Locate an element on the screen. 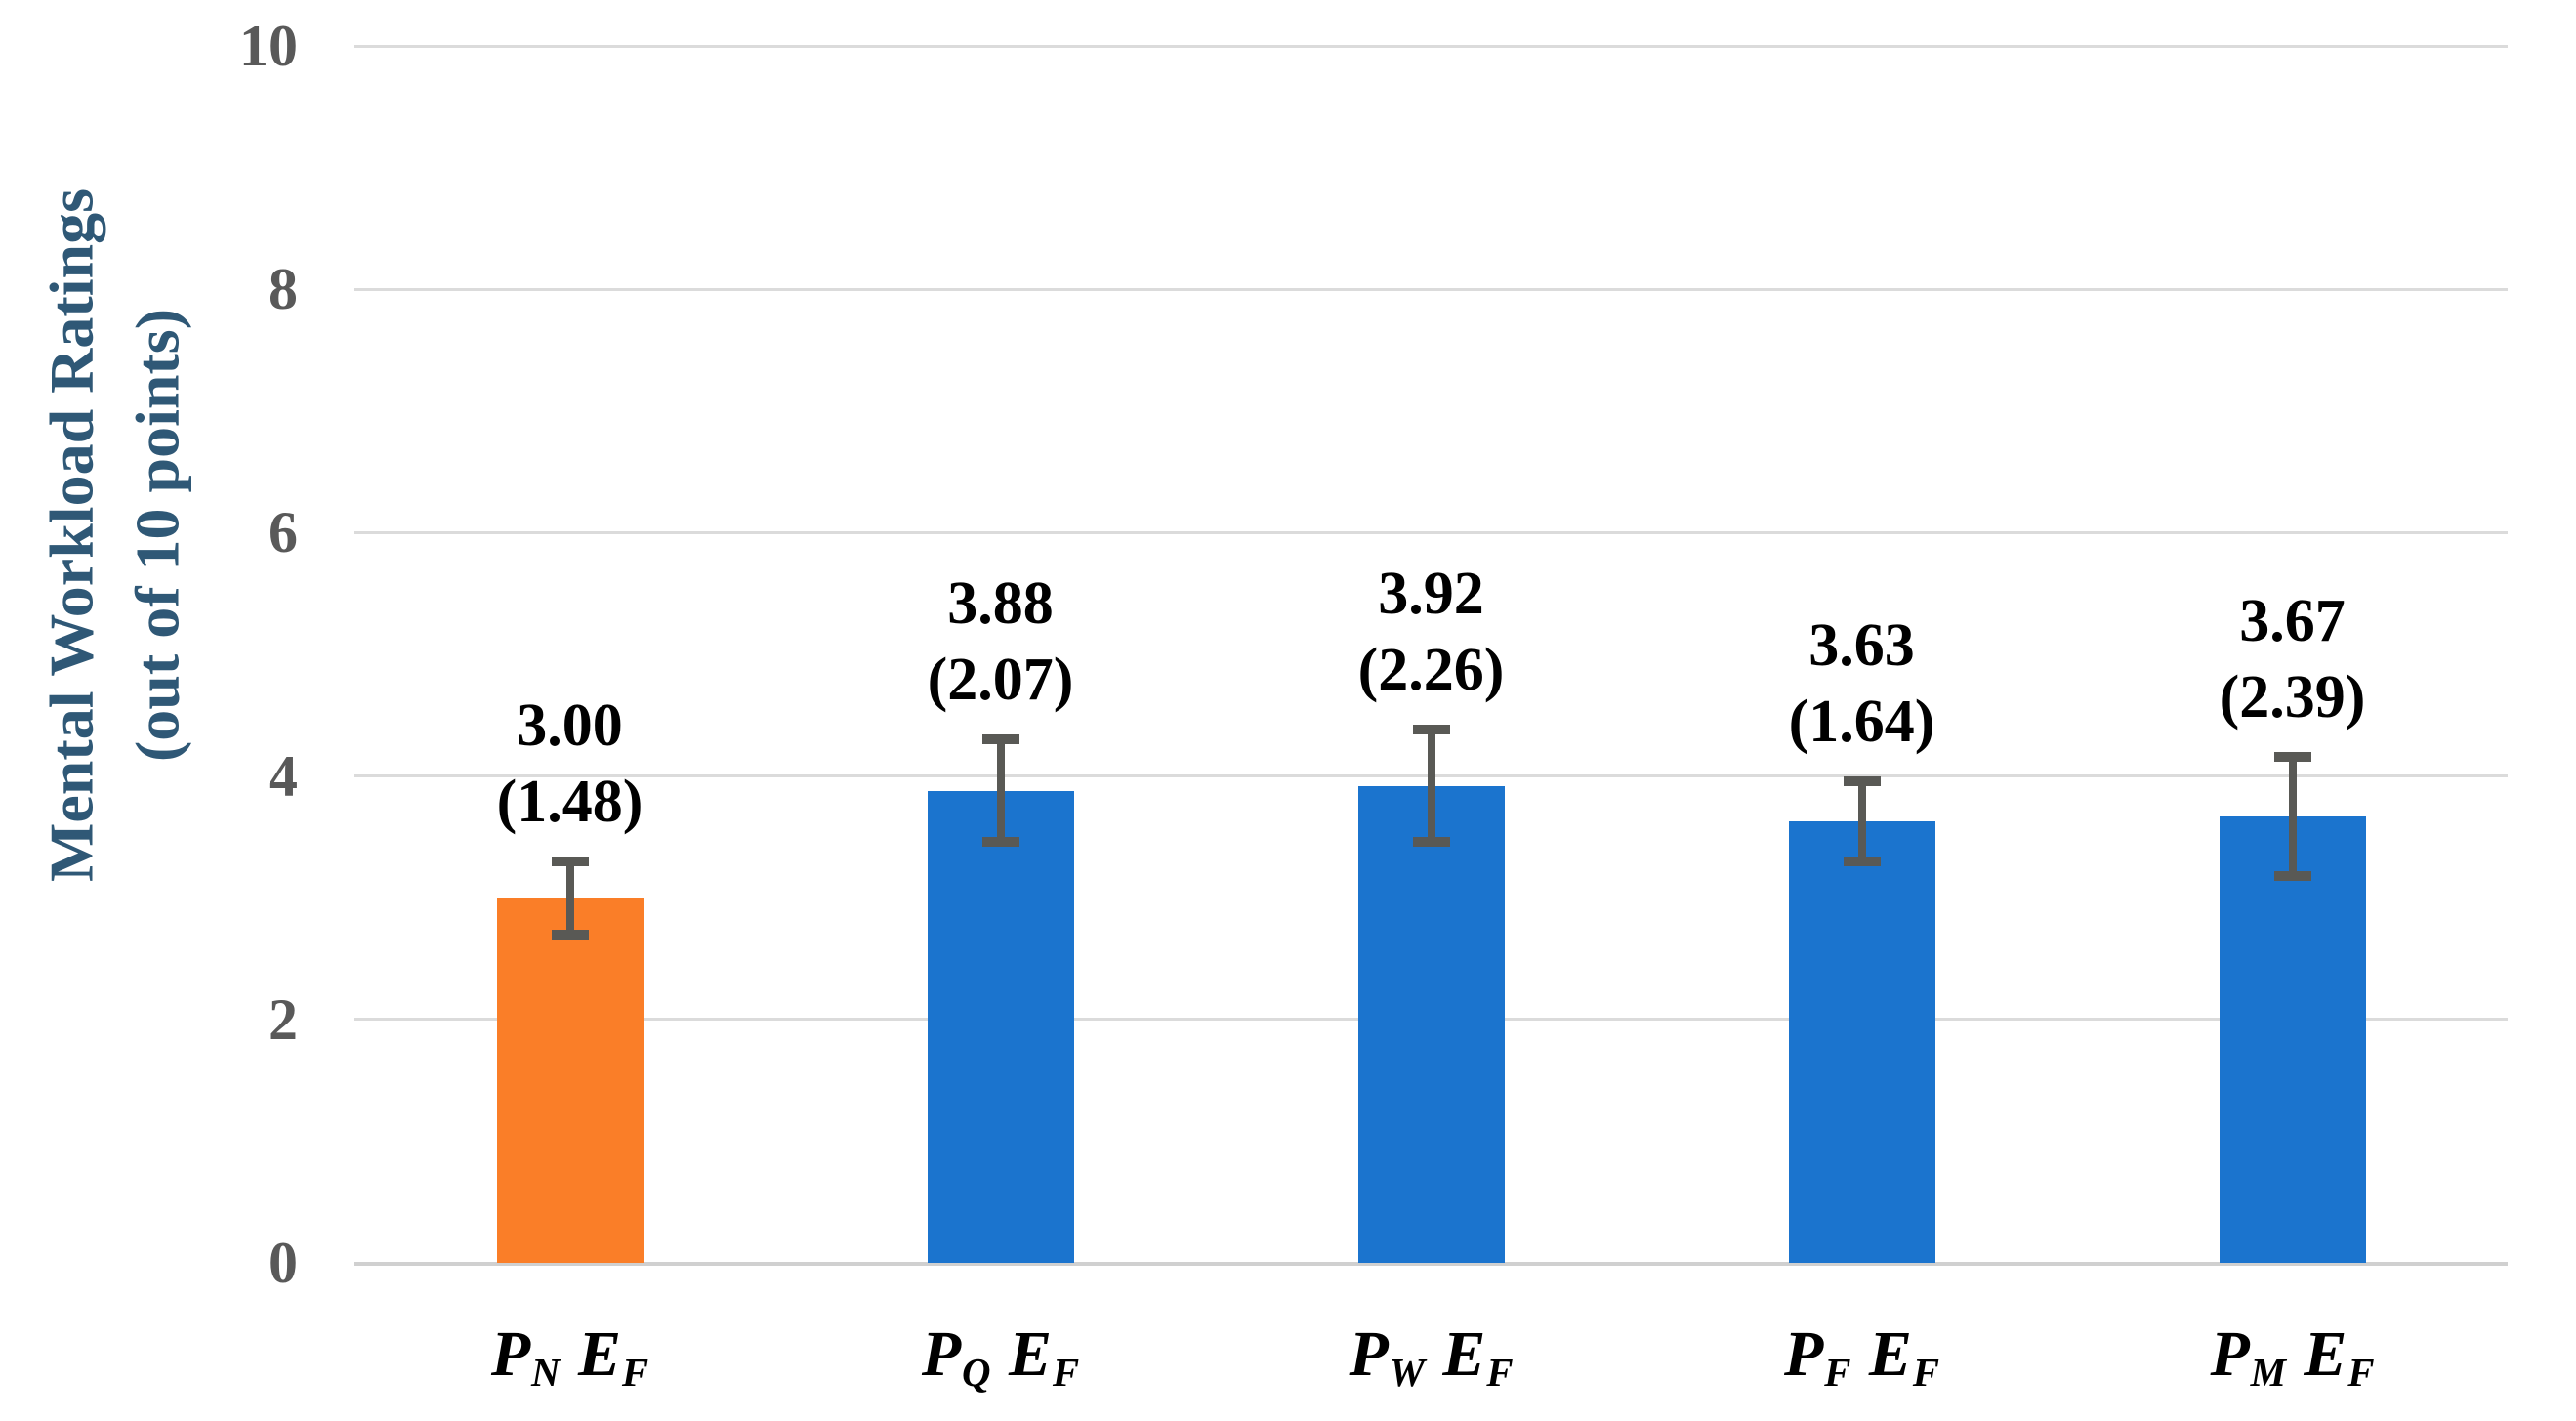 Image resolution: width=2576 pixels, height=1421 pixels. data-label-value: 3.88 is located at coordinates (1000, 604).